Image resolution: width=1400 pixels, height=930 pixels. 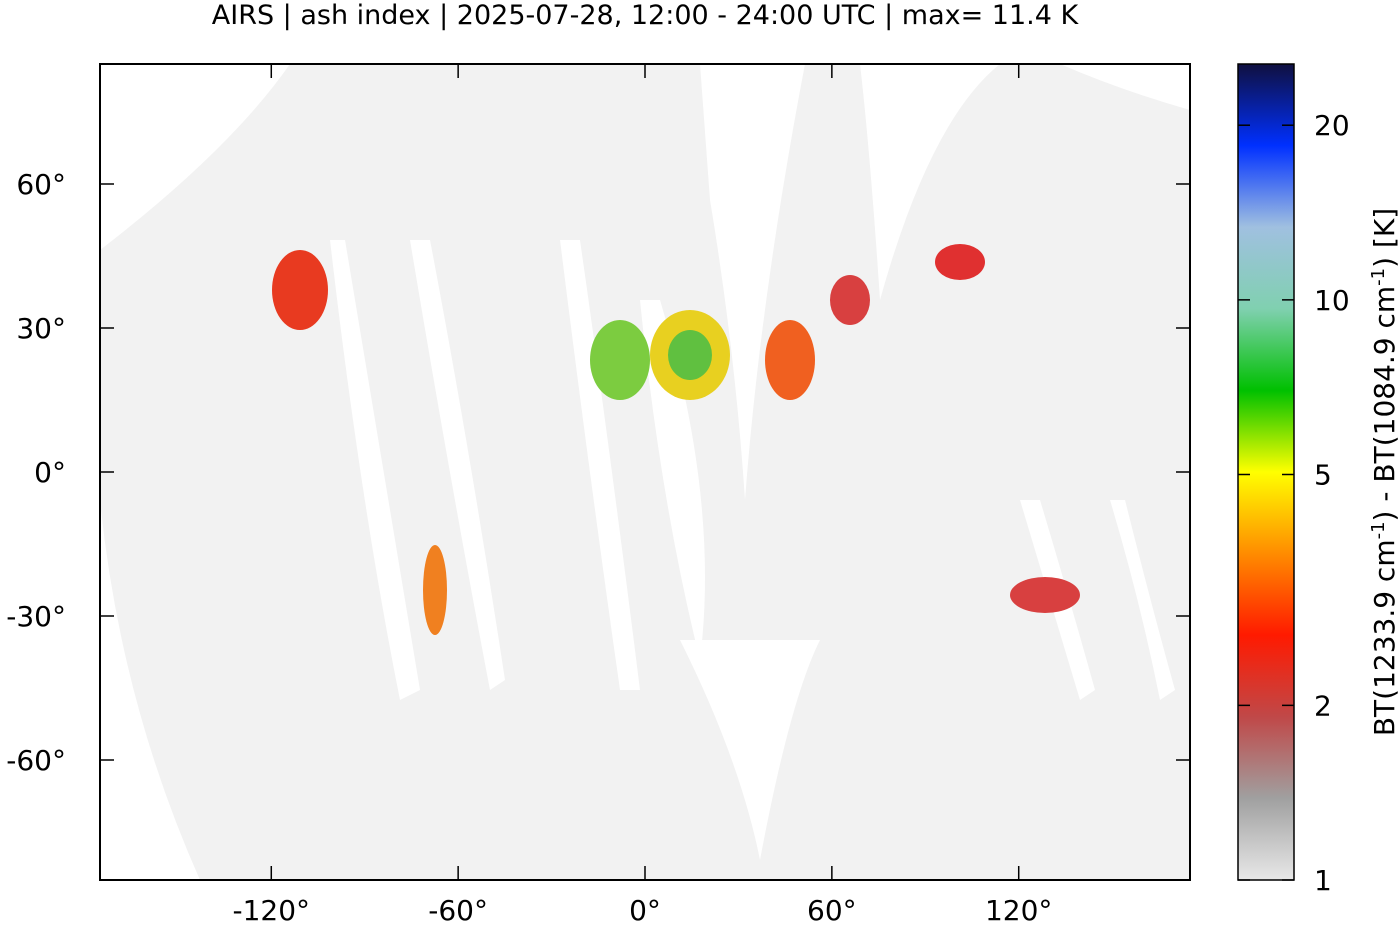 I want to click on y-tick-label: 60°, so click(x=41, y=184).